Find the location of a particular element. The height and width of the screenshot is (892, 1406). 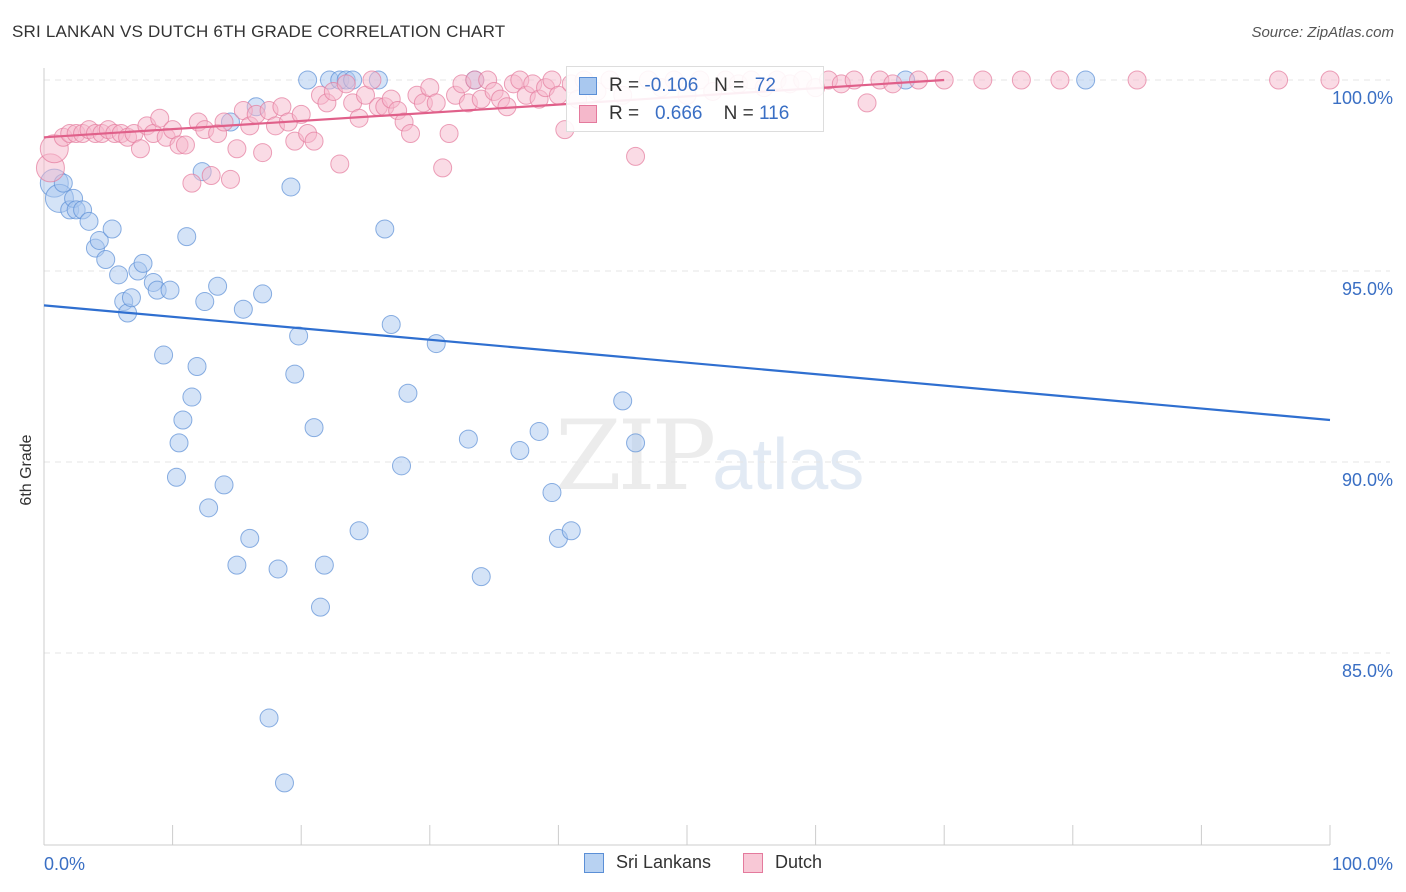

legend-row-sri-lankans: R = -0.106 N = 72 is located at coordinates (677, 86).